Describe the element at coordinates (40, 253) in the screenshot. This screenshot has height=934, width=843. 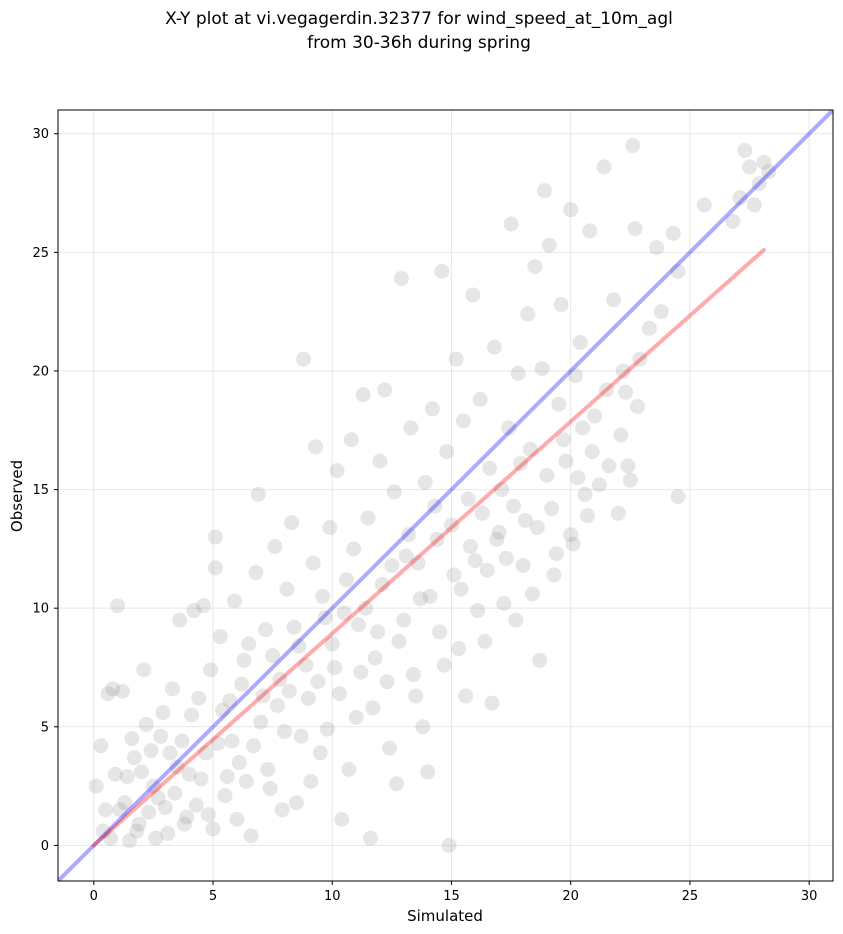
I see `y-tick-label: 25` at that location.